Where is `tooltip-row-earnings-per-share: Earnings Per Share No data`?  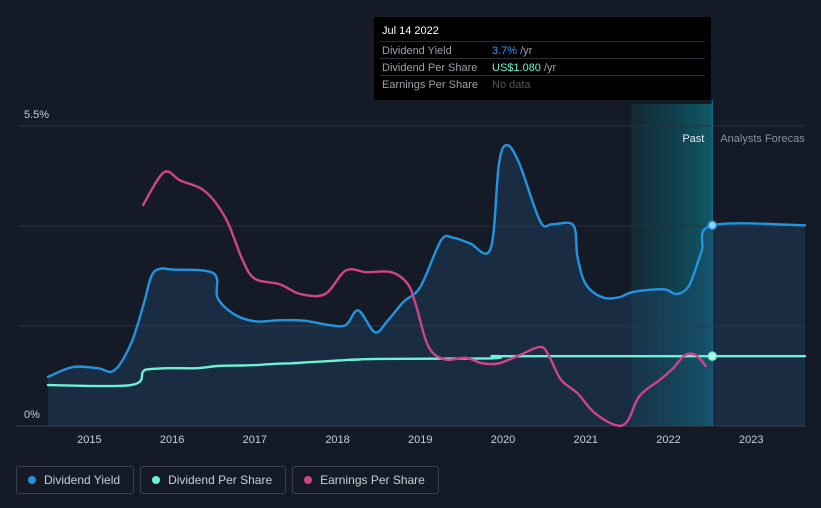
tooltip-row-earnings-per-share: Earnings Per Share No data is located at coordinates (542, 84).